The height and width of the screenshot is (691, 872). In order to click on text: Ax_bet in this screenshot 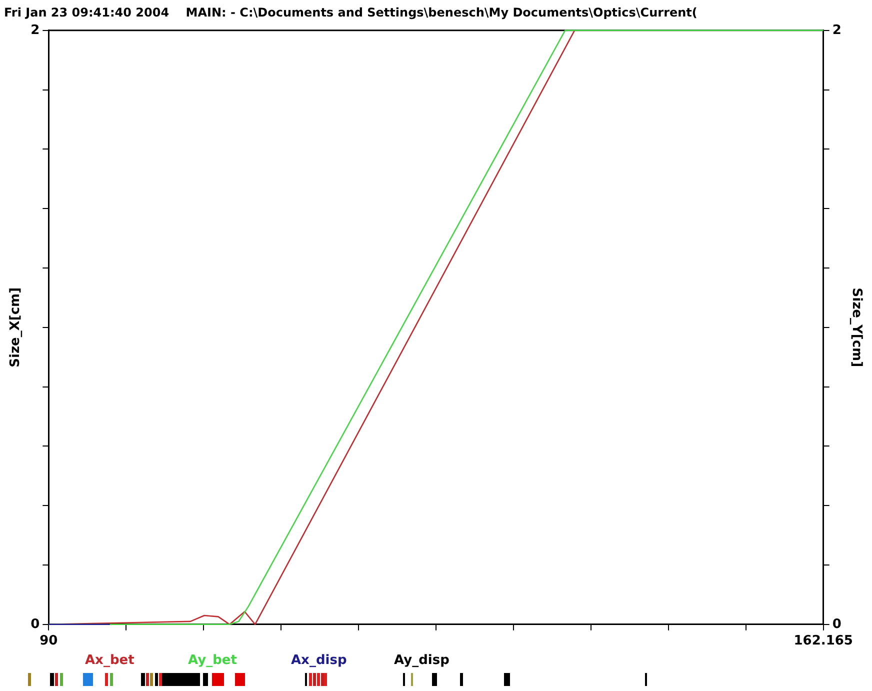, I will do `click(109, 660)`.